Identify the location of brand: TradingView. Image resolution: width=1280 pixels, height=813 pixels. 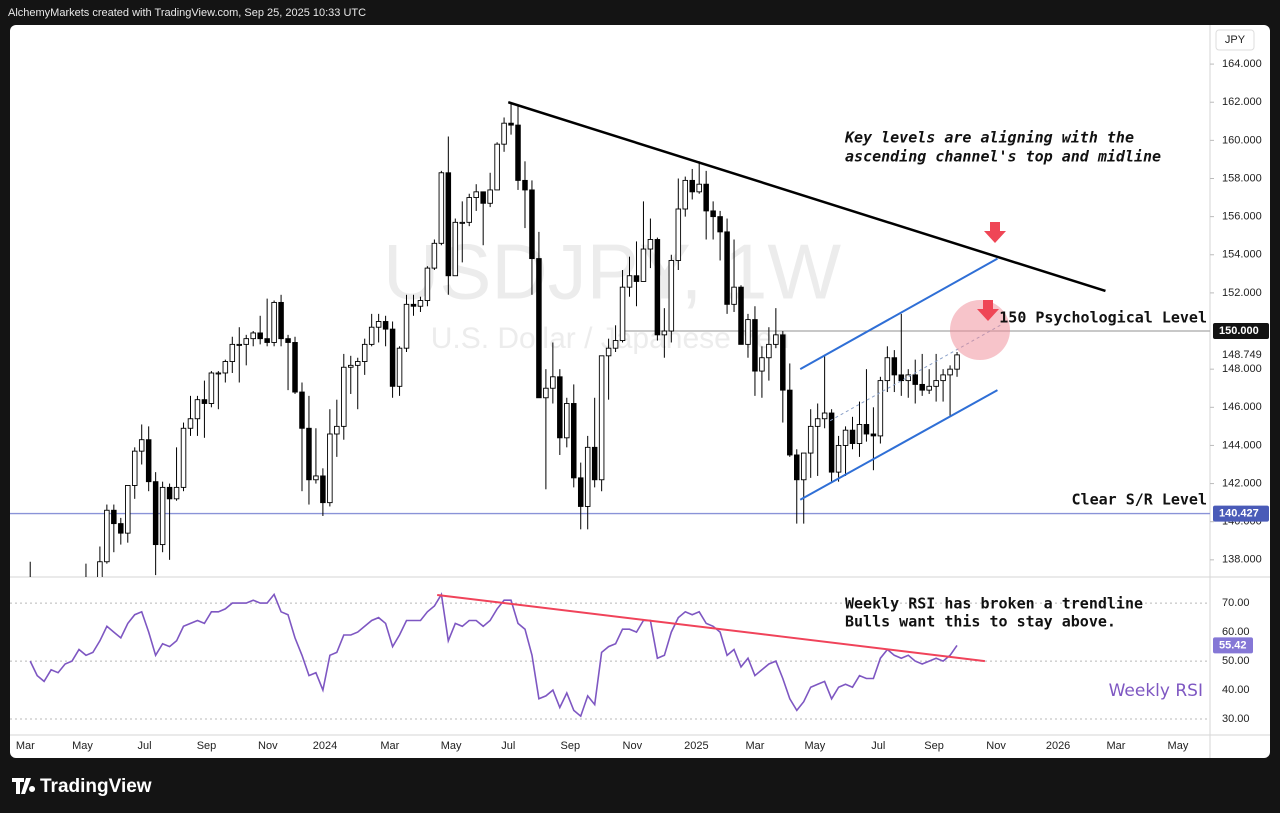
(96, 786).